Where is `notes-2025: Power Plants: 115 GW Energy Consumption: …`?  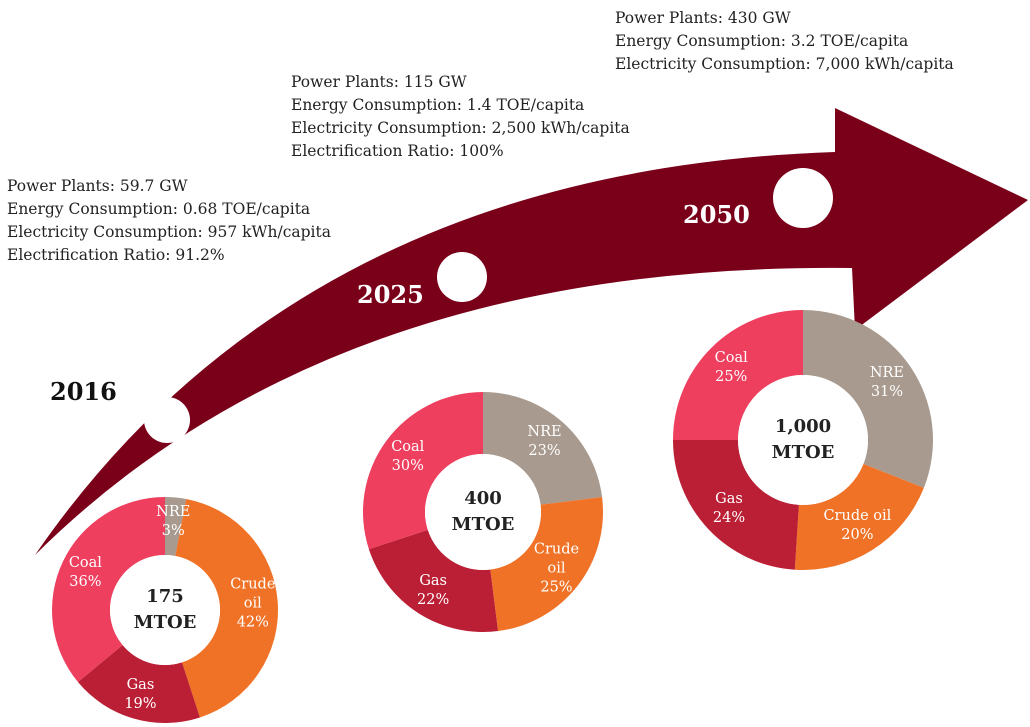 notes-2025: Power Plants: 115 GW Energy Consumption: … is located at coordinates (460, 117).